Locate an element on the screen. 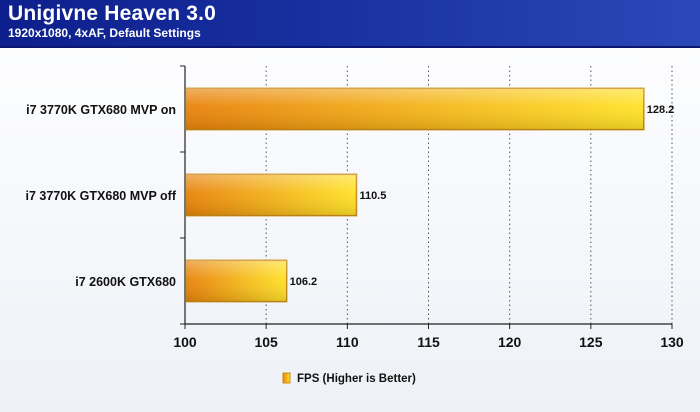 The image size is (700, 412). bar-value-label: 110.5 is located at coordinates (372, 196).